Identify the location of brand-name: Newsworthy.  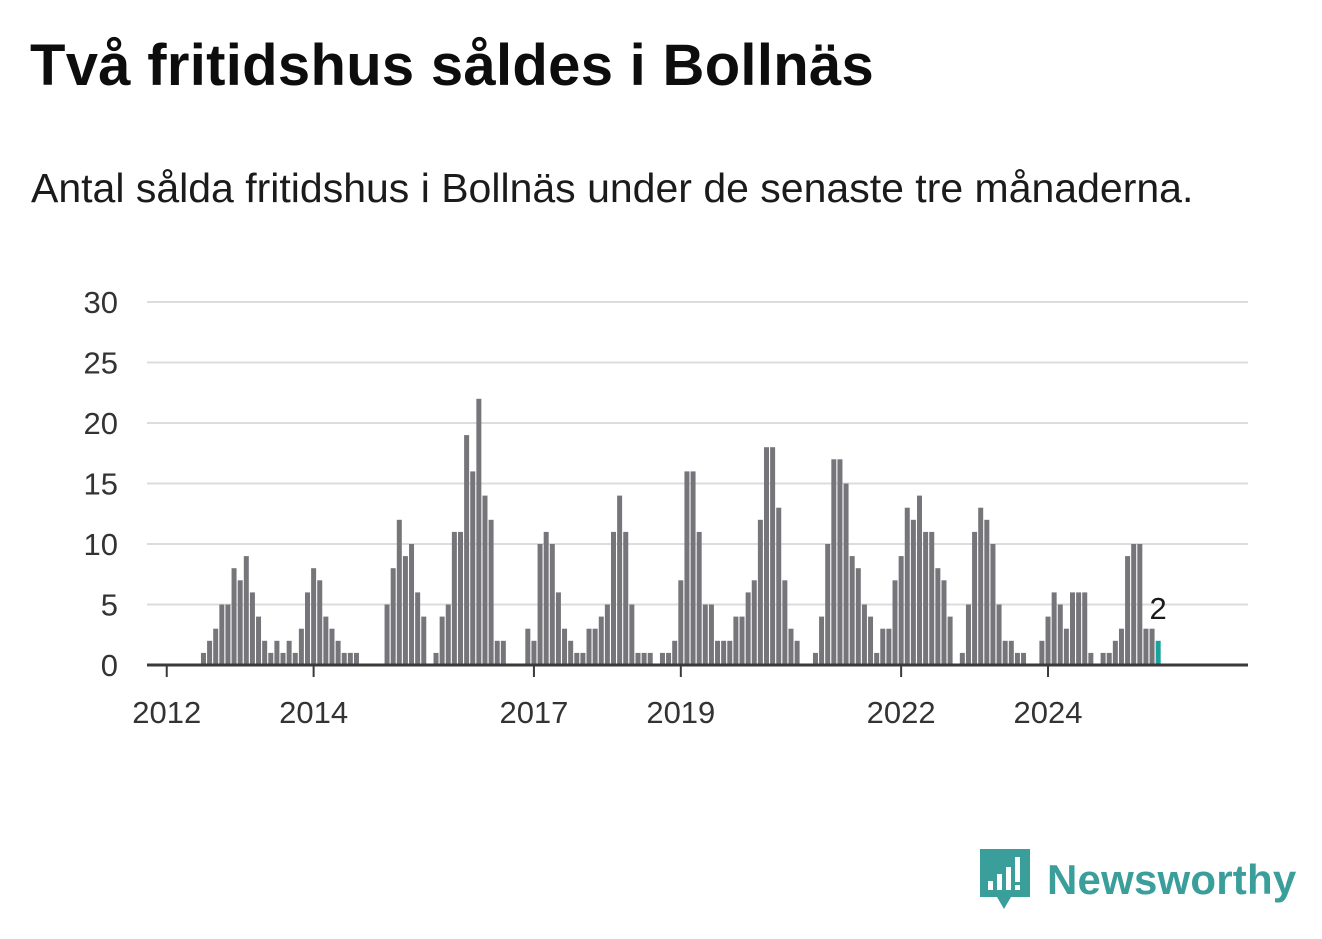
(1172, 879).